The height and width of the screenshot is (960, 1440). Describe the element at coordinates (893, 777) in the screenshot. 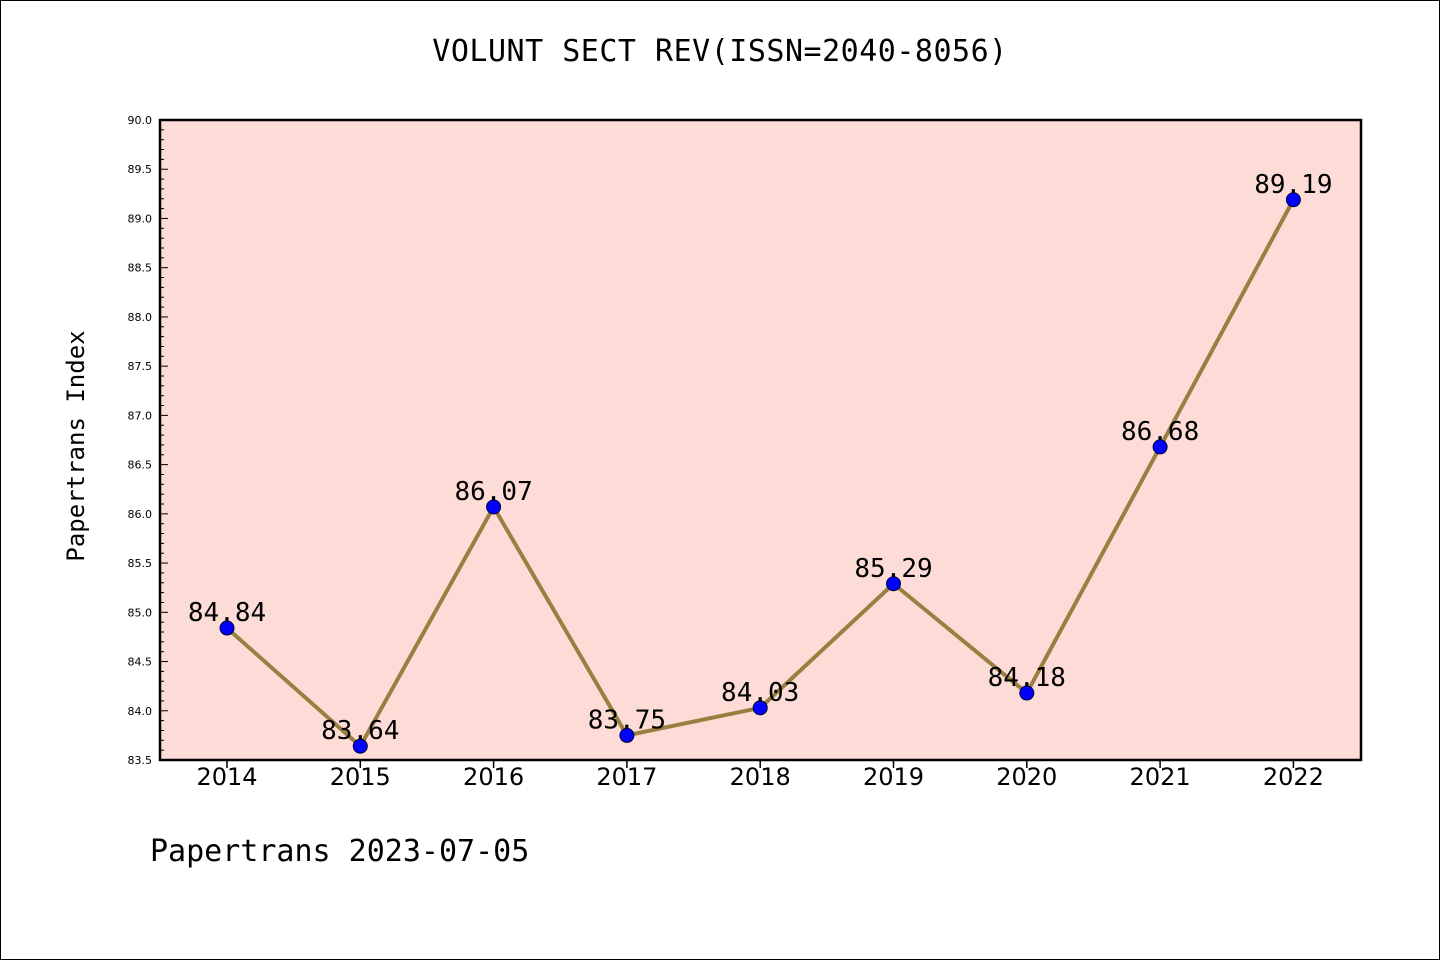

I see `x-tick-label: 2019` at that location.